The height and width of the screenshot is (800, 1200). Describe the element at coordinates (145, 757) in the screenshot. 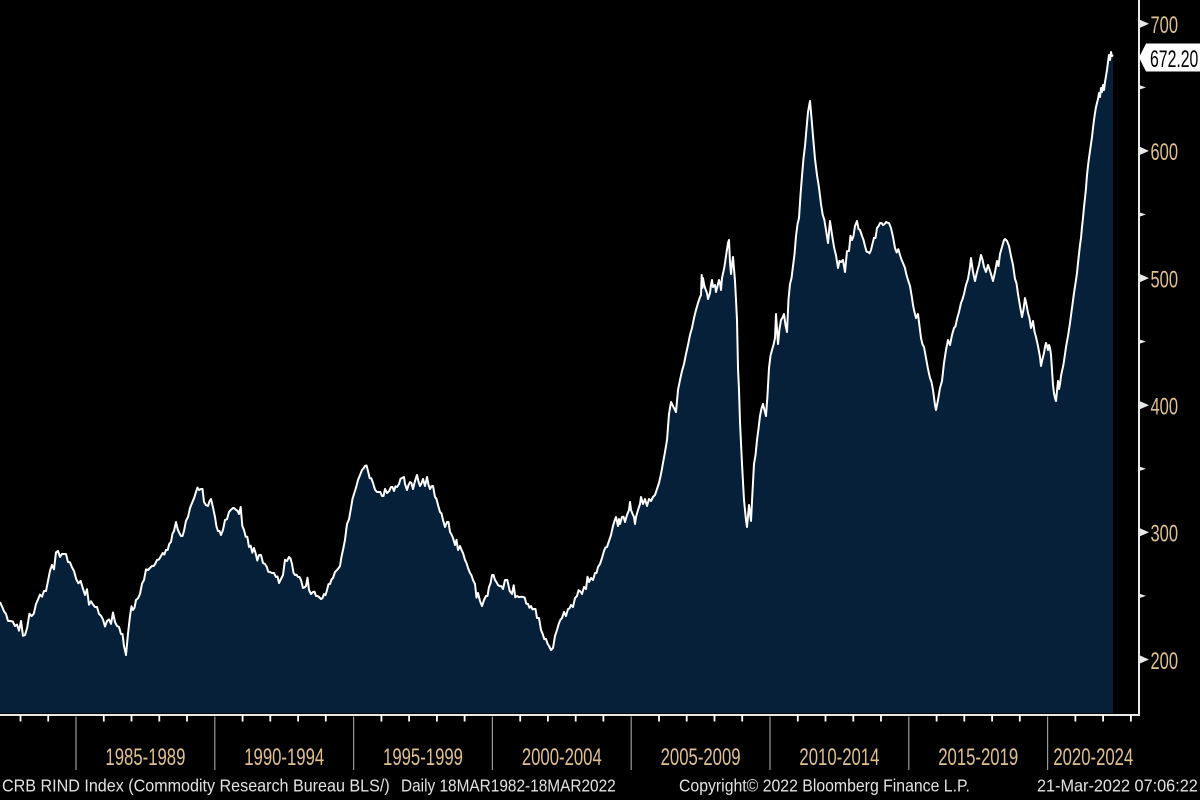

I see `svg-text: 1985-1989` at that location.